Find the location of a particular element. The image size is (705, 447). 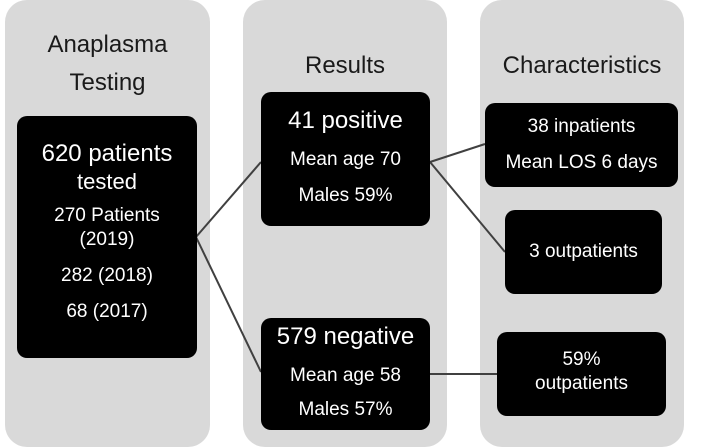

positive-outpatients-count: 3 outpatients is located at coordinates (583, 251).